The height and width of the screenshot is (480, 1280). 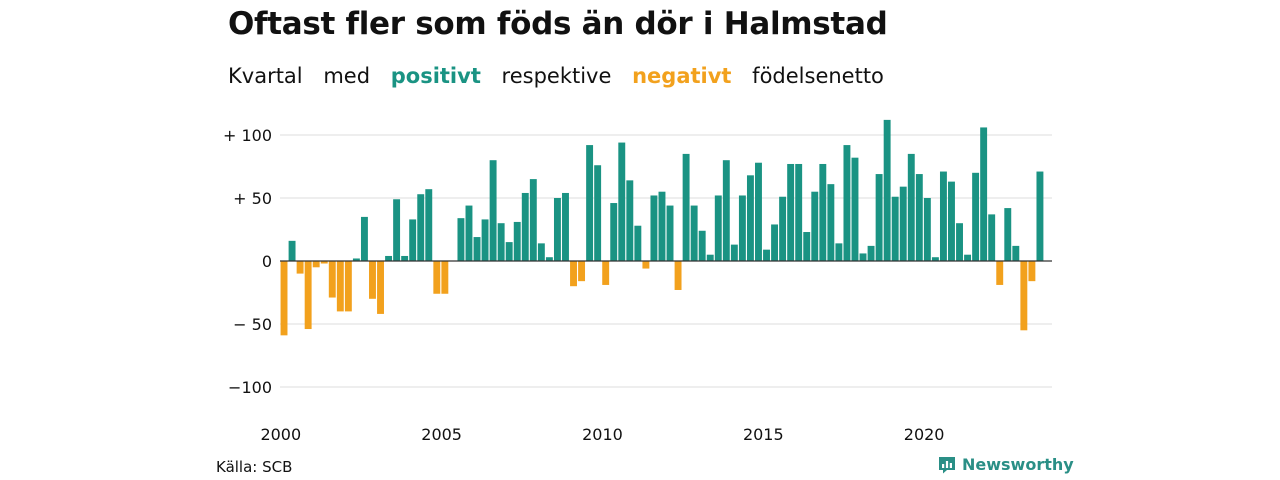 What do you see at coordinates (947, 464) in the screenshot?
I see `newsworthy-logo-icon` at bounding box center [947, 464].